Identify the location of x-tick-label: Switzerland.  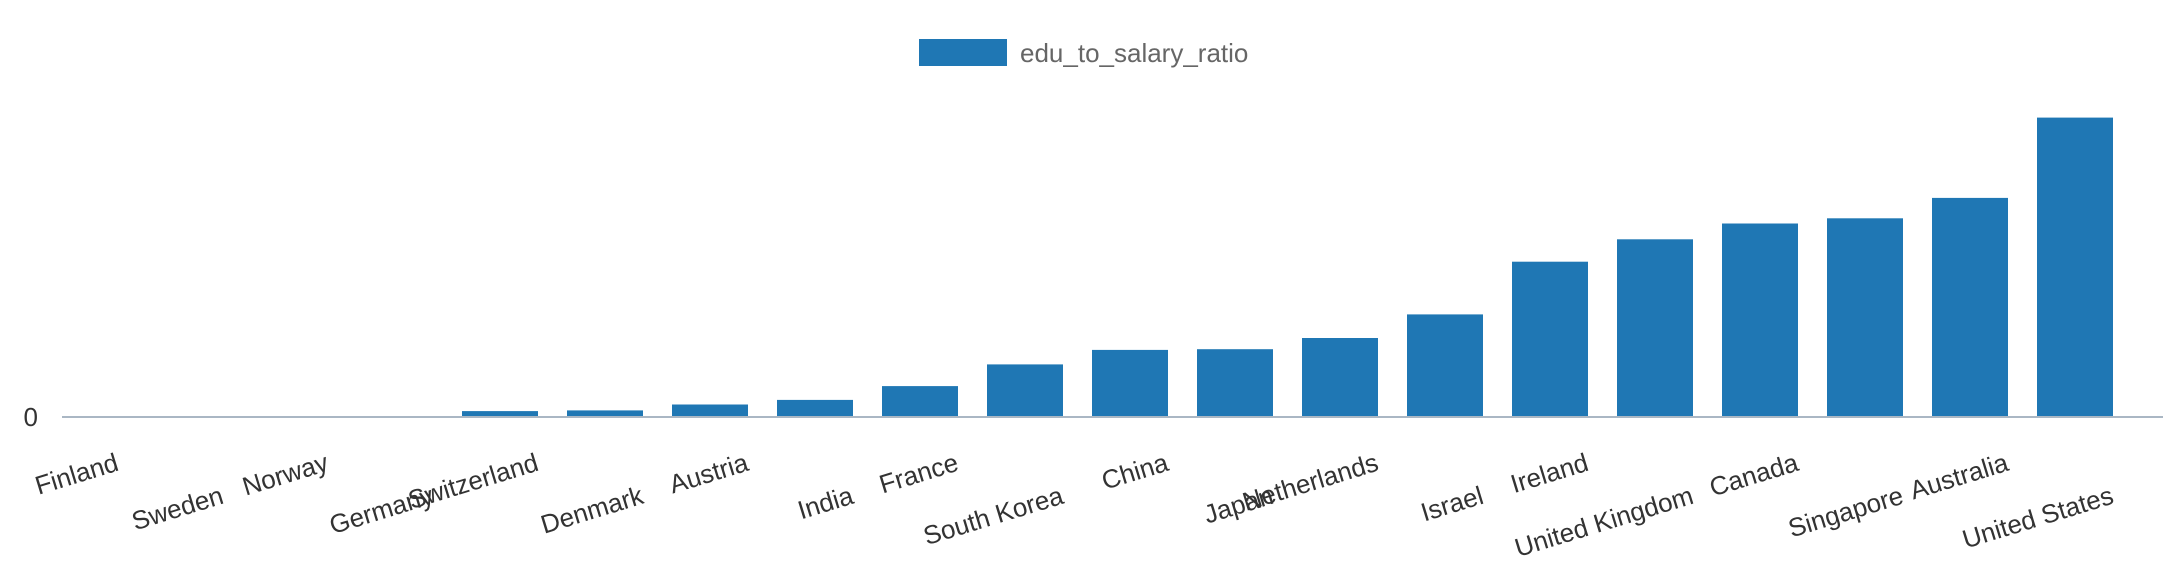
(472, 481).